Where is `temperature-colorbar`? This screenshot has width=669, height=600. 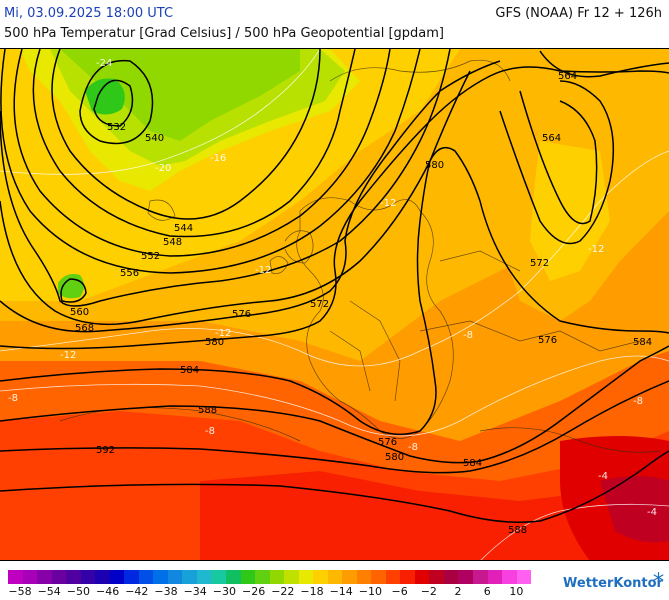
temperature-colorbar is located at coordinates (270, 577).